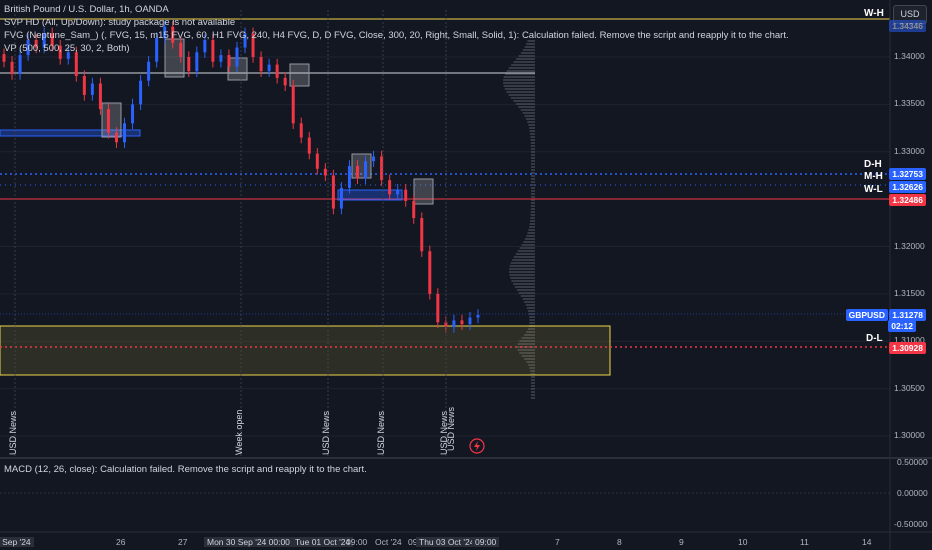 Image resolution: width=932 pixels, height=550 pixels. I want to click on price-tag-dl: 1.30928, so click(907, 348).